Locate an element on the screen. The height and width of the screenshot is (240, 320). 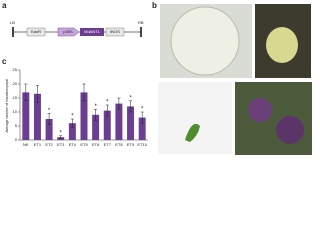
petri-dish is located at coordinates (205, 41).